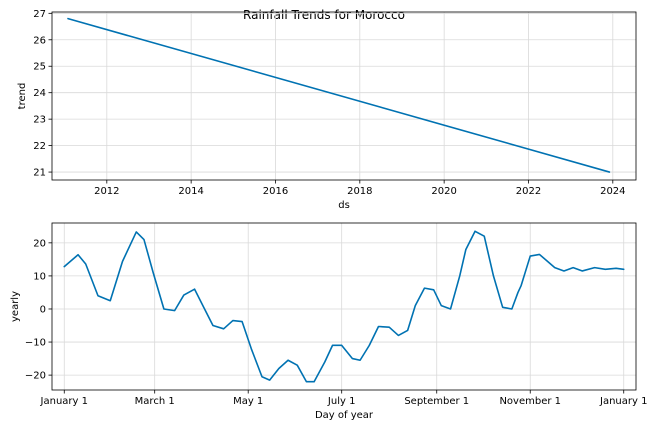 The height and width of the screenshot is (432, 648). What do you see at coordinates (39, 276) in the screenshot?
I see `yearly-y-tick-label: 10` at bounding box center [39, 276].